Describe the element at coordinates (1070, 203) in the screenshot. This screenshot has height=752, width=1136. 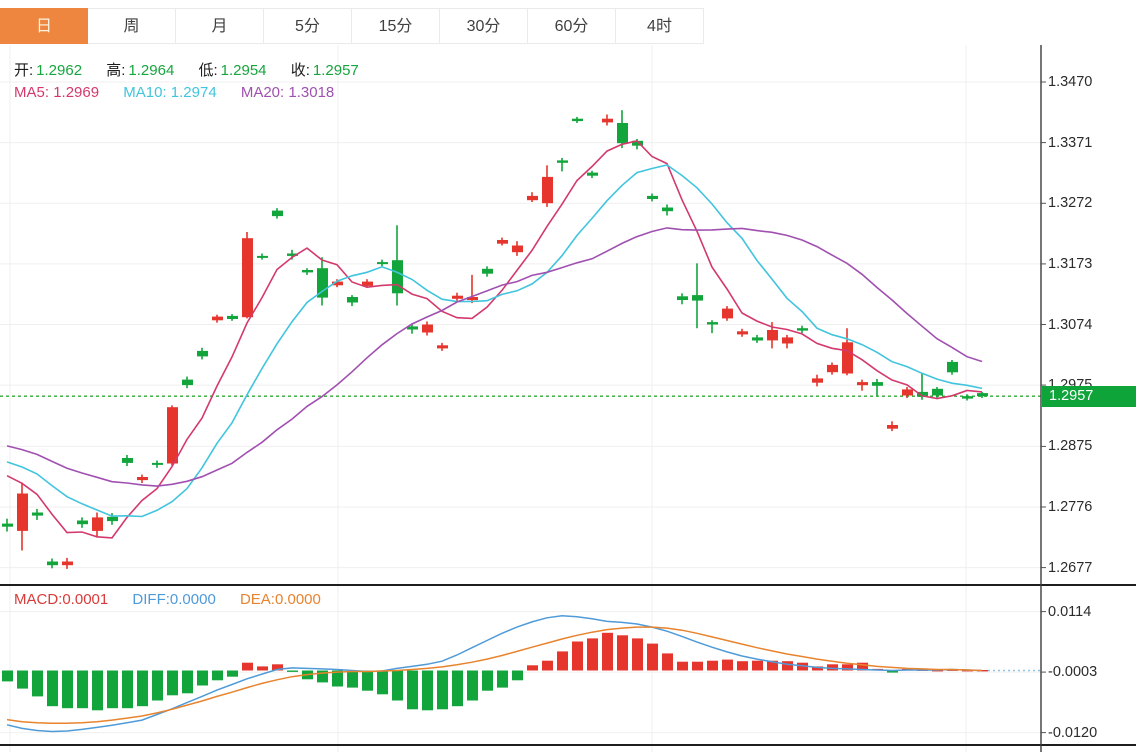
I see `price-tick-1.3272: 1.3272` at that location.